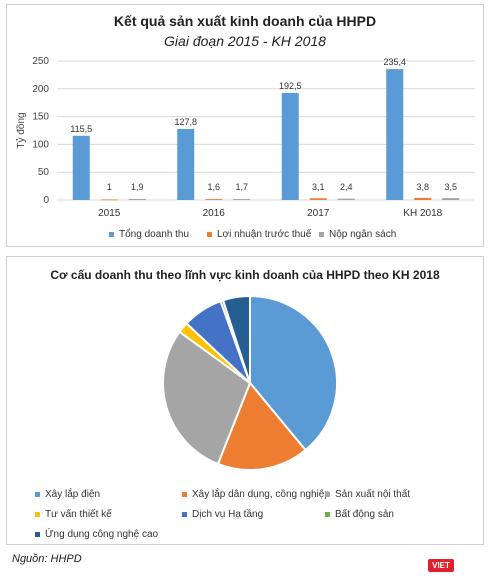  Describe the element at coordinates (40, 144) in the screenshot. I see `y-tick-label: 100` at that location.